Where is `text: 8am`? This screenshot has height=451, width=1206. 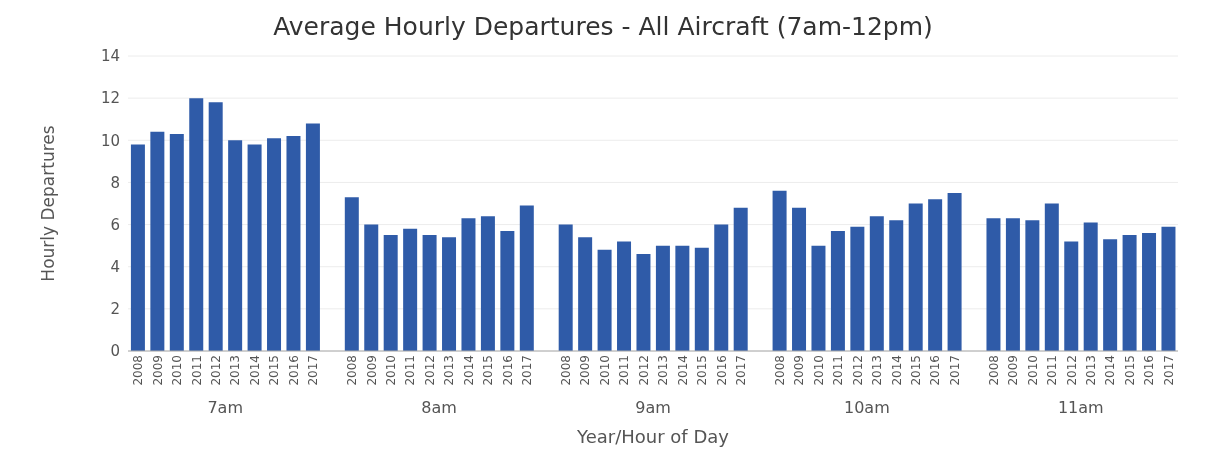
text: 8am is located at coordinates (439, 407).